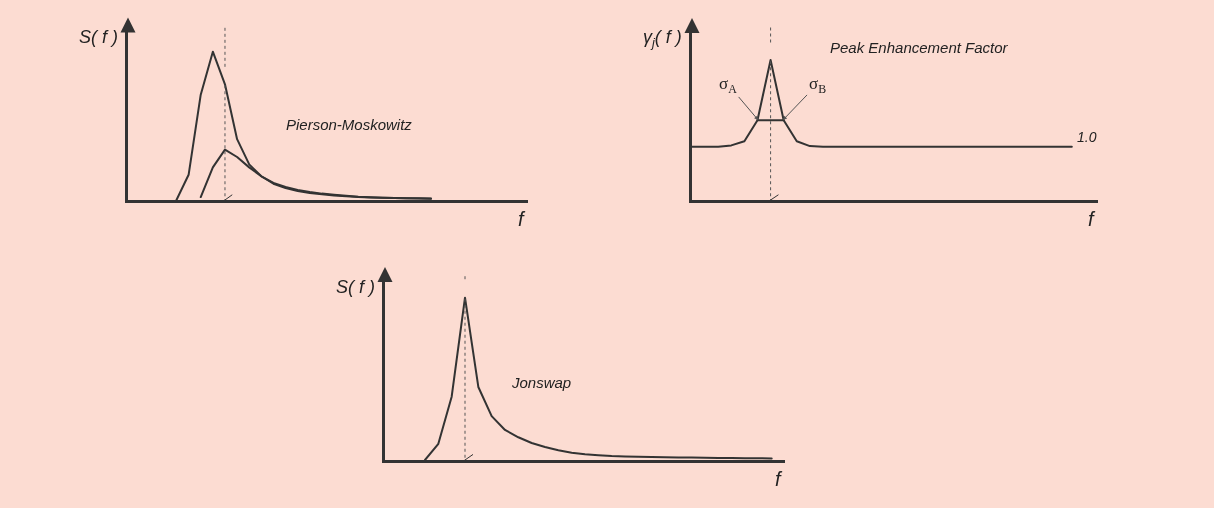  I want to click on text: Pierson-Moskowitz, so click(349, 124).